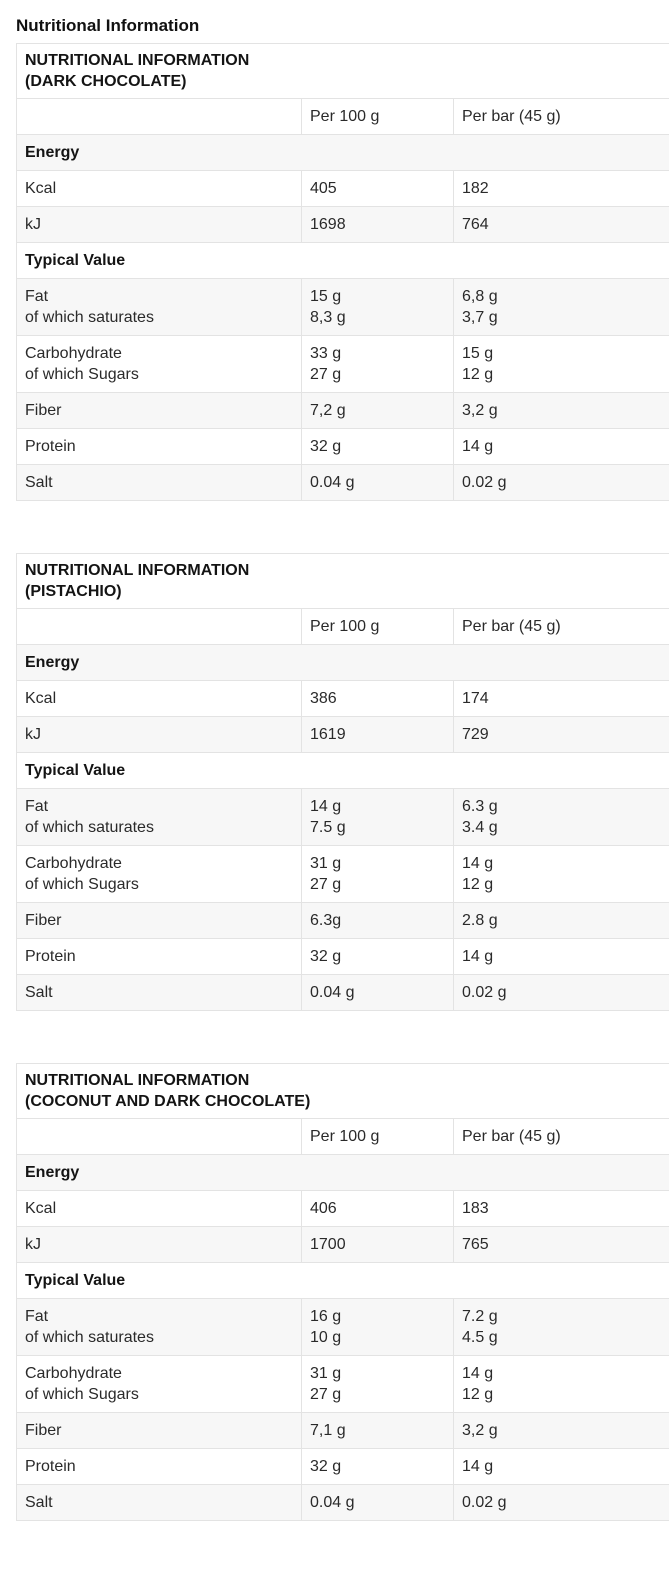 The height and width of the screenshot is (1589, 669). I want to click on value-line2: 10 g, so click(377, 1337).